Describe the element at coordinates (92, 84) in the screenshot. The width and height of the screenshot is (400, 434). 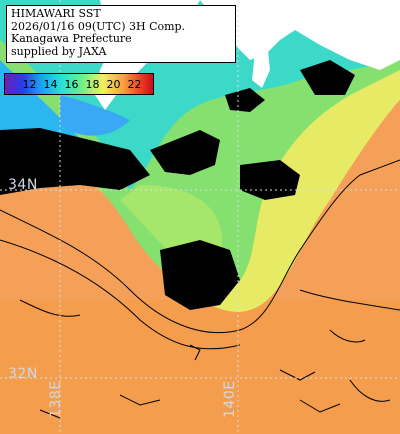
I see `legend-tick: 18` at that location.